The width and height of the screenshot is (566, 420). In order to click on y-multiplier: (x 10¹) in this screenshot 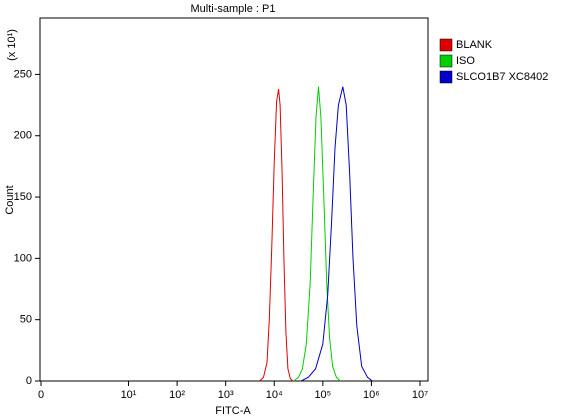, I will do `click(12, 45)`.